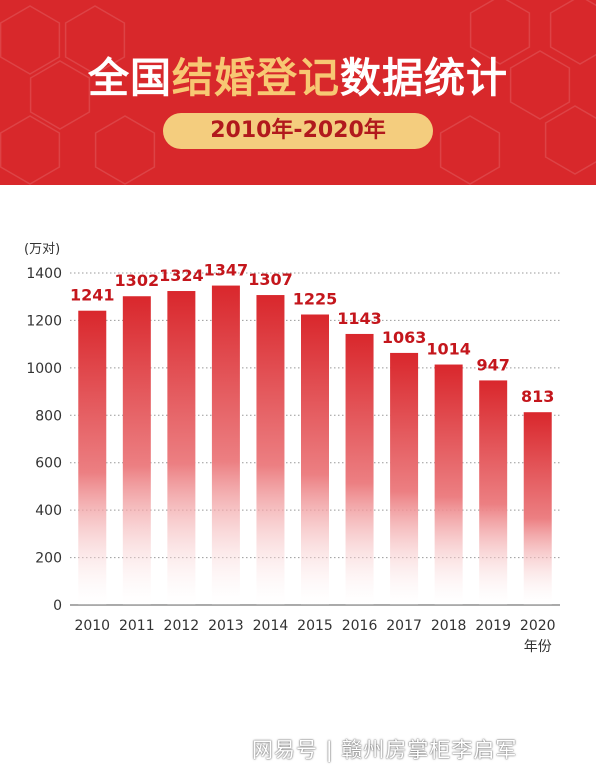 The width and height of the screenshot is (596, 776). What do you see at coordinates (48, 559) in the screenshot?
I see `y-tick-label: 200` at bounding box center [48, 559].